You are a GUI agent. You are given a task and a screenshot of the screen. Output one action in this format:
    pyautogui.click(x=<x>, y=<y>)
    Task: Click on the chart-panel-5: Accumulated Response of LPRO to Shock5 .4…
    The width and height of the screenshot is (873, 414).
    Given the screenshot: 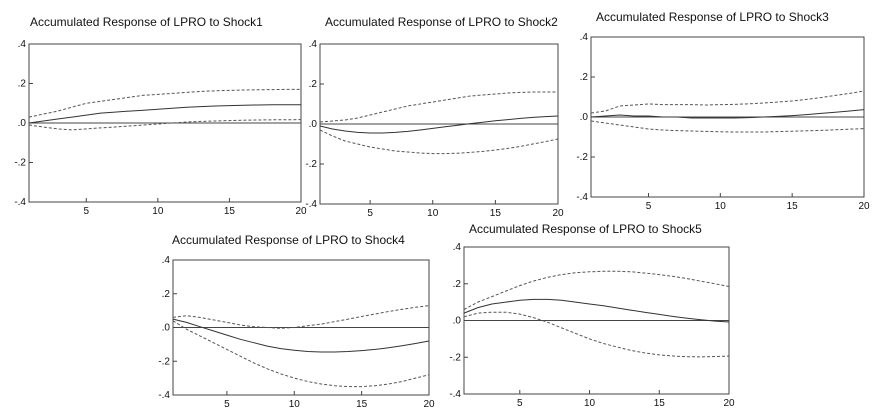 What is the action you would take?
    pyautogui.click(x=592, y=315)
    